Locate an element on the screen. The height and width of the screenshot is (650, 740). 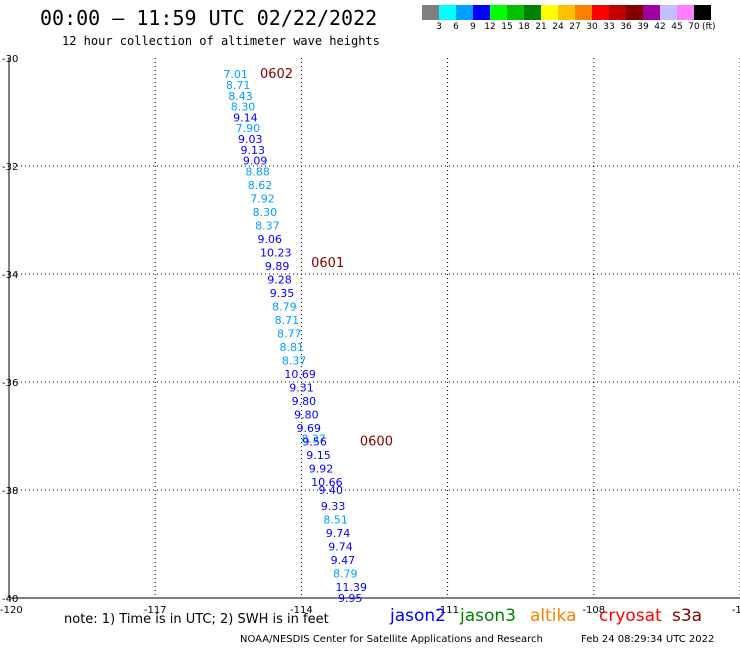
y-tick-label: -40 is located at coordinates (10, 599).